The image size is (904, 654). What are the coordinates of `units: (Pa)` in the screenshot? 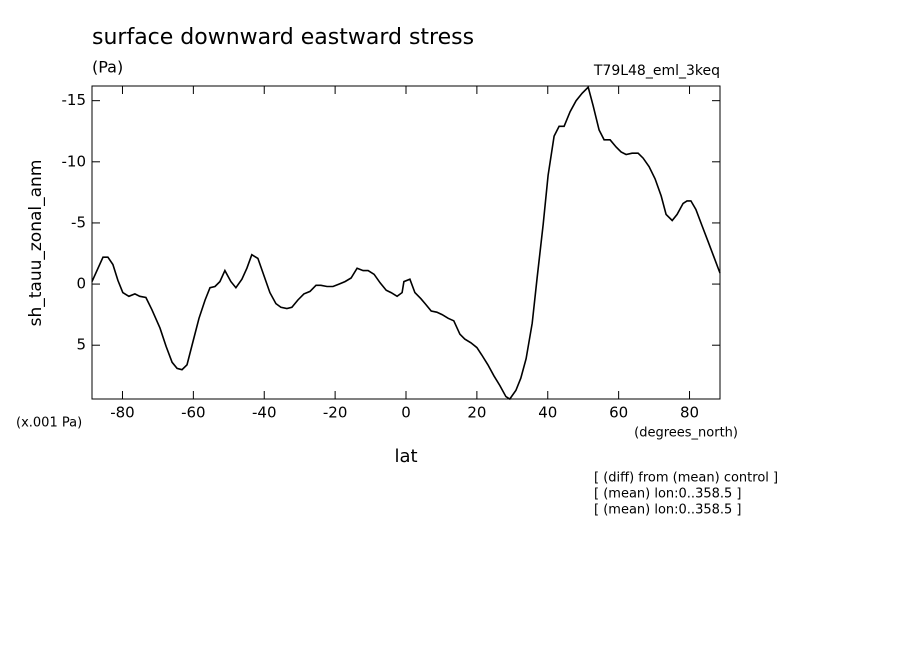 It's located at (107, 67).